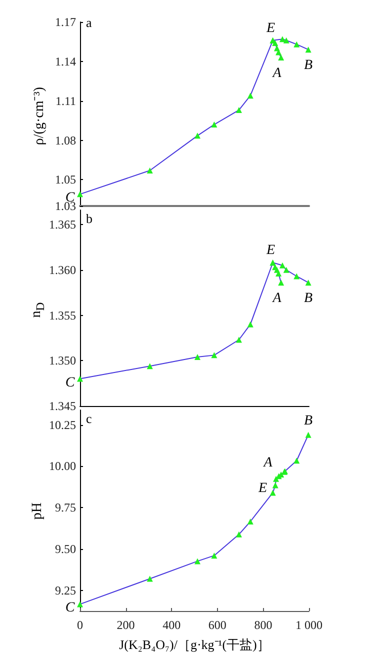 This screenshot has width=383, height=664. What do you see at coordinates (80, 625) in the screenshot?
I see `x-tick-label: 0` at bounding box center [80, 625].